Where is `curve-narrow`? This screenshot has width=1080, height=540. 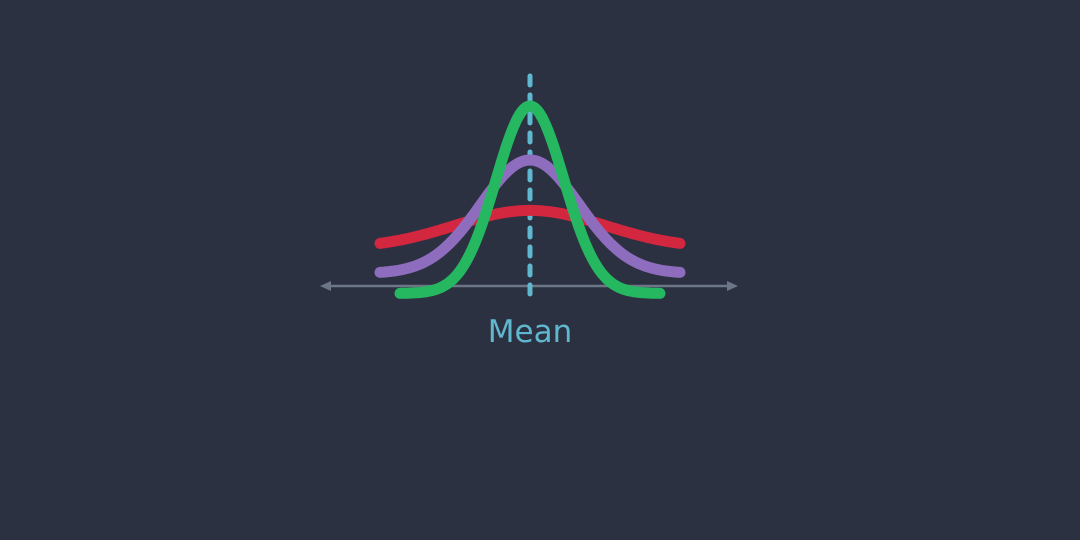
curve-narrow is located at coordinates (530, 199).